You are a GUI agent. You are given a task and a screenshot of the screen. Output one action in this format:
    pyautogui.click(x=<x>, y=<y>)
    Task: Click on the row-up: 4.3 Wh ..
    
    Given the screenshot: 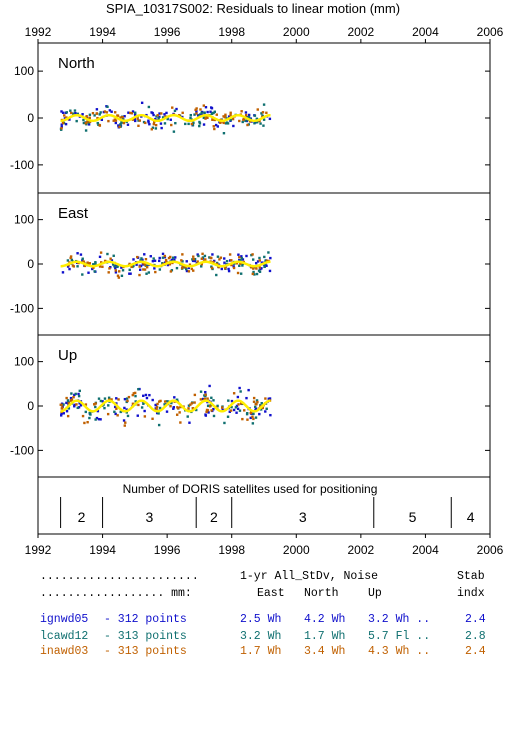 What is the action you would take?
    pyautogui.click(x=399, y=651)
    